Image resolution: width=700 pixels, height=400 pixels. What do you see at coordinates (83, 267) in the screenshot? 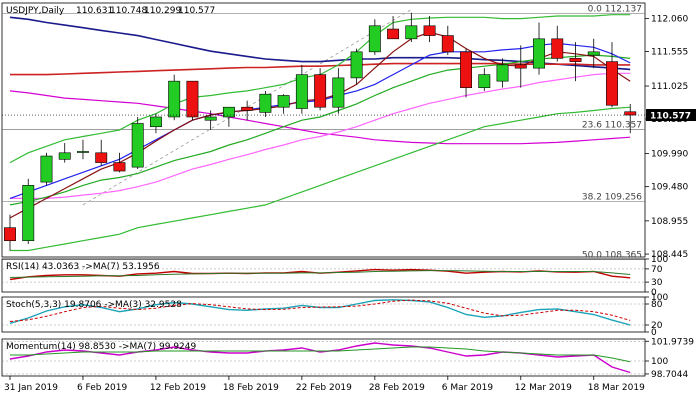
I see `panel-title: RSI(14) 43.0363 ->MA(7) 53.1956` at bounding box center [83, 267].